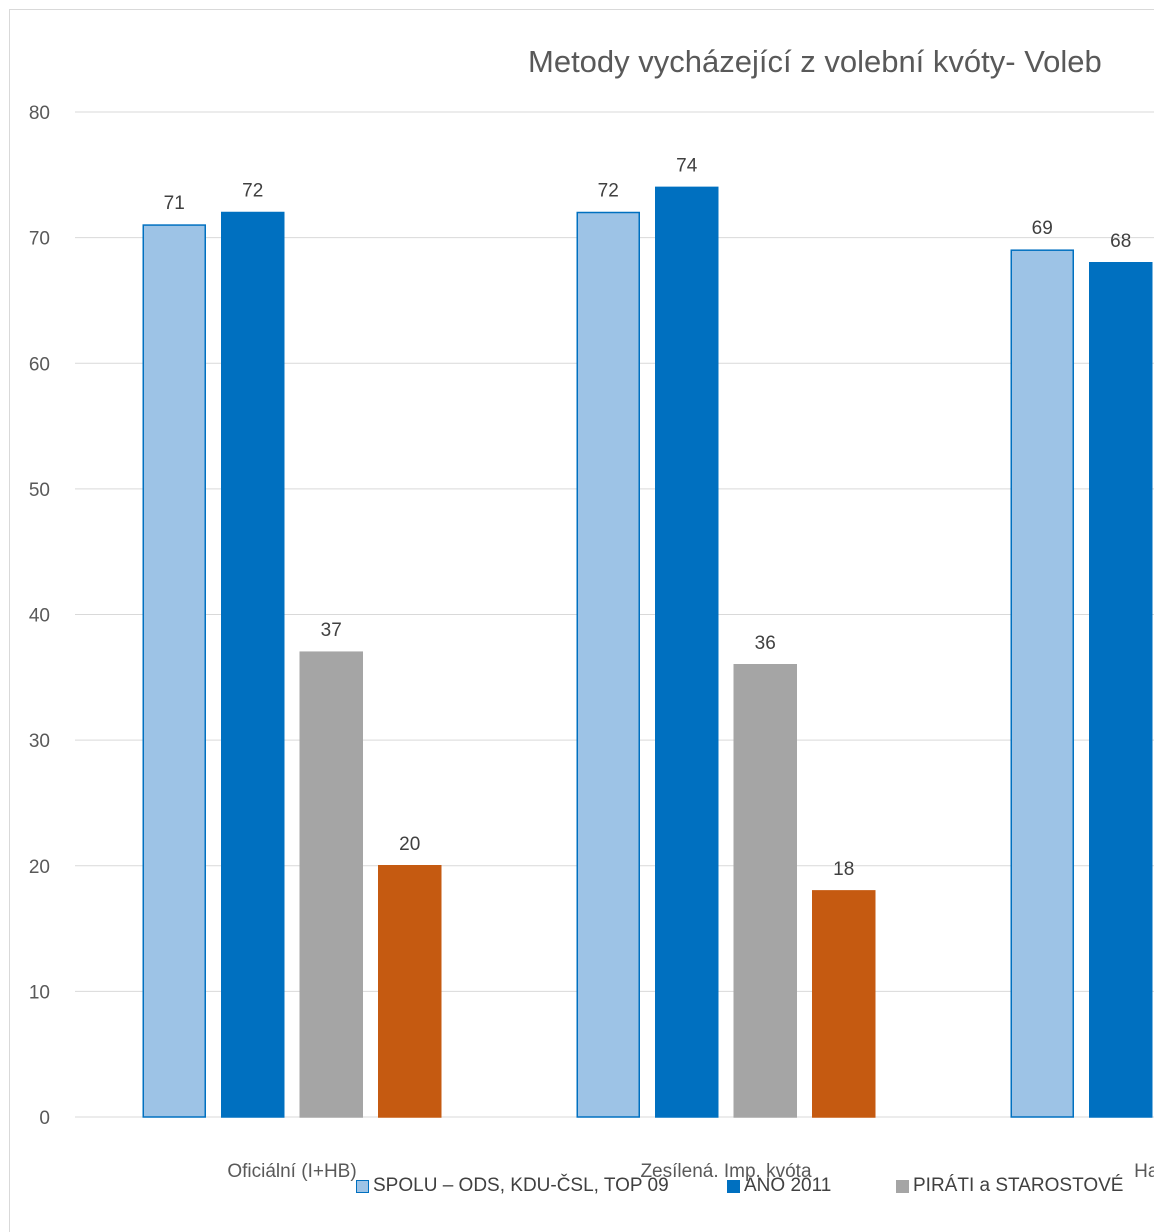  What do you see at coordinates (39, 992) in the screenshot?
I see `y-tick-label: 10` at bounding box center [39, 992].